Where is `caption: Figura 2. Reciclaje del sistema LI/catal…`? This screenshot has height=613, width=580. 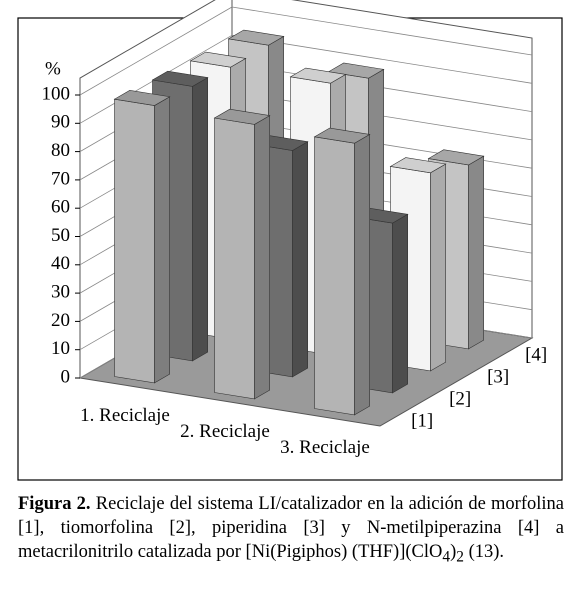 caption: Figura 2. Reciclaje del sistema LI/catal… is located at coordinates (291, 531).